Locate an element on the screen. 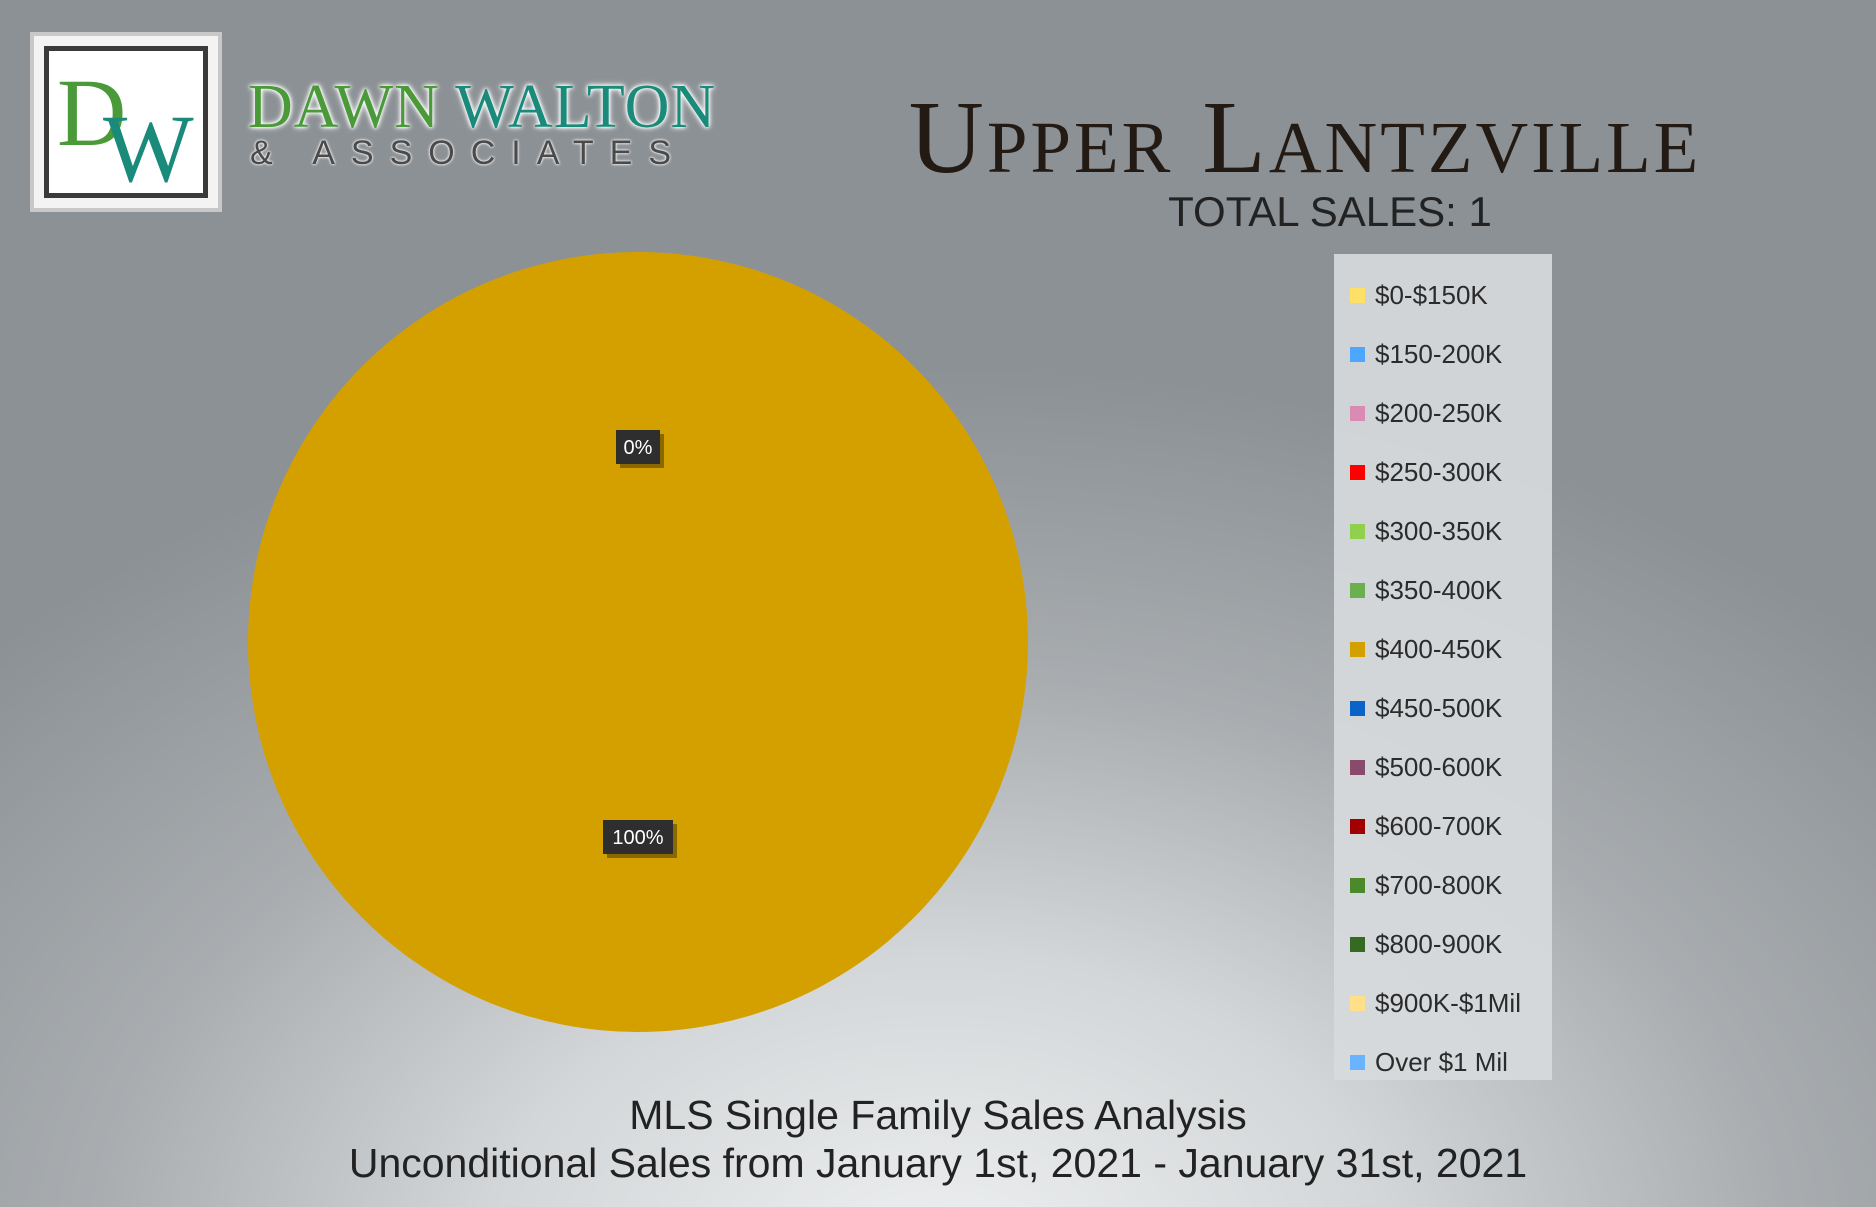  legend-label: $800-900K is located at coordinates (1439, 944).